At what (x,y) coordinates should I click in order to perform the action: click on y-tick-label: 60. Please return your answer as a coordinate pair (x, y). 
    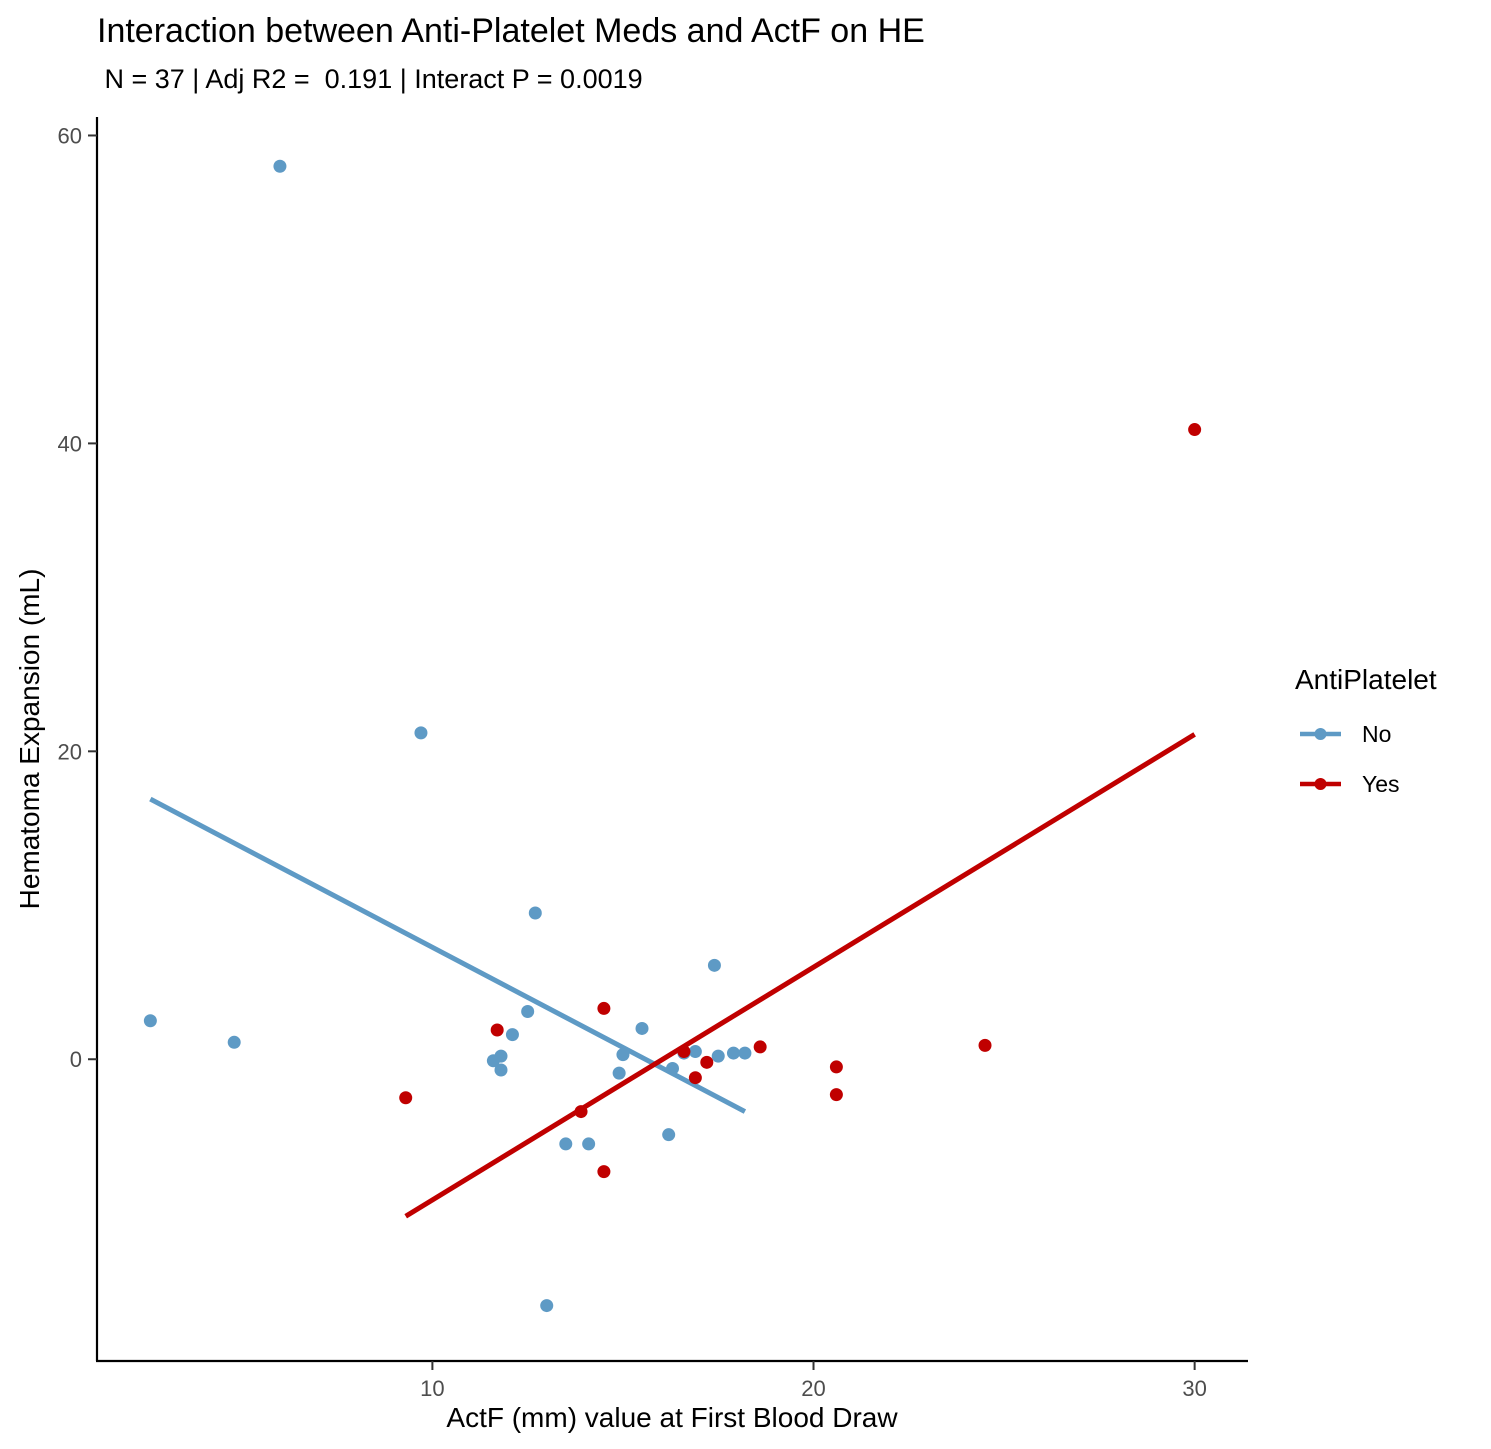
    Looking at the image, I should click on (70, 135).